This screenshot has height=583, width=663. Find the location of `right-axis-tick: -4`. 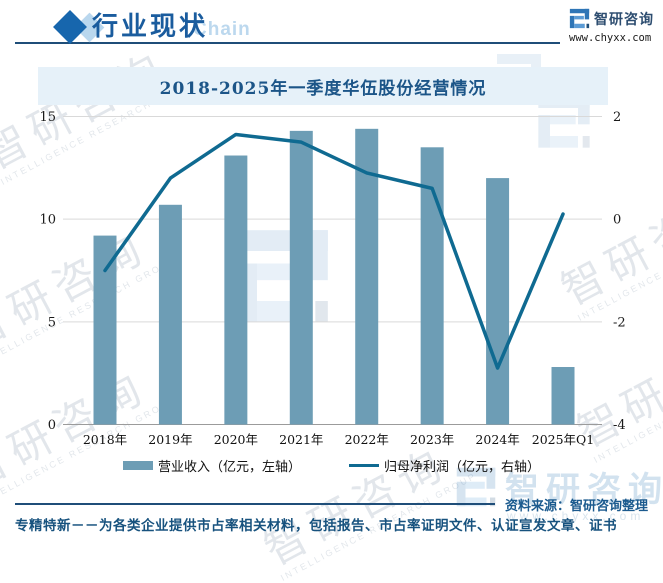

right-axis-tick: -4 is located at coordinates (619, 425).